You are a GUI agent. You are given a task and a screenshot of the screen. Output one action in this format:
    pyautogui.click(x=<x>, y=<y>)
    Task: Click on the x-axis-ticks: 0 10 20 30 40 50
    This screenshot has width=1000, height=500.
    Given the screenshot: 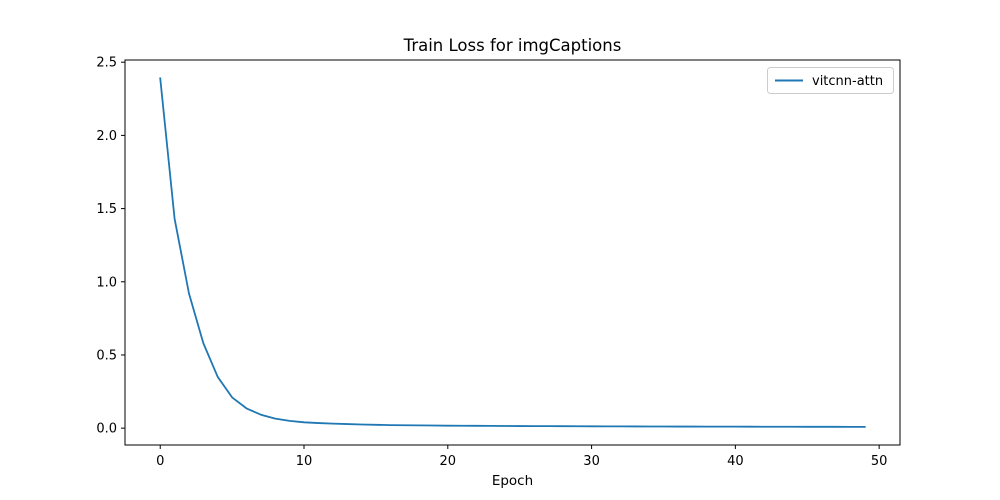 What is the action you would take?
    pyautogui.click(x=521, y=457)
    